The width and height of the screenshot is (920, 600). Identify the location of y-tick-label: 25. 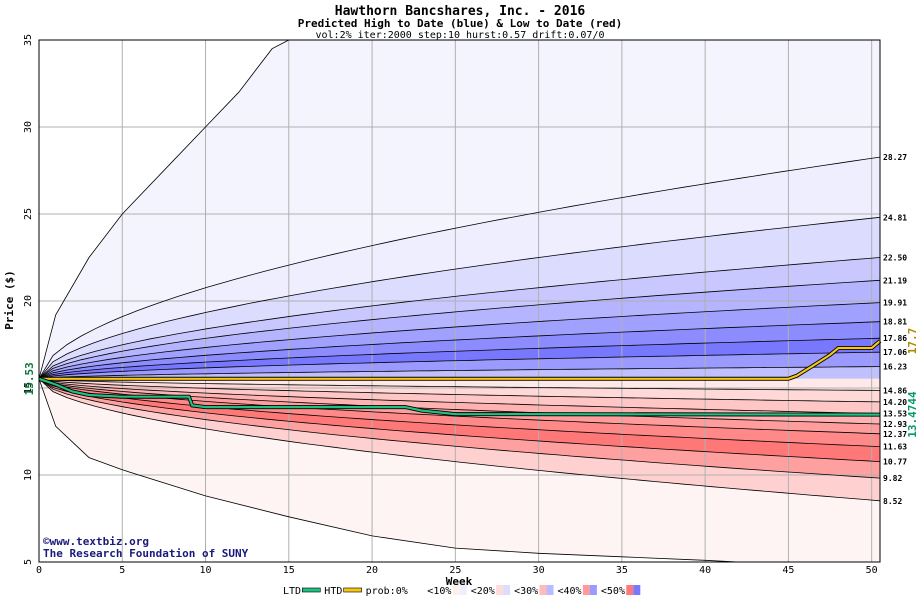
(28, 214).